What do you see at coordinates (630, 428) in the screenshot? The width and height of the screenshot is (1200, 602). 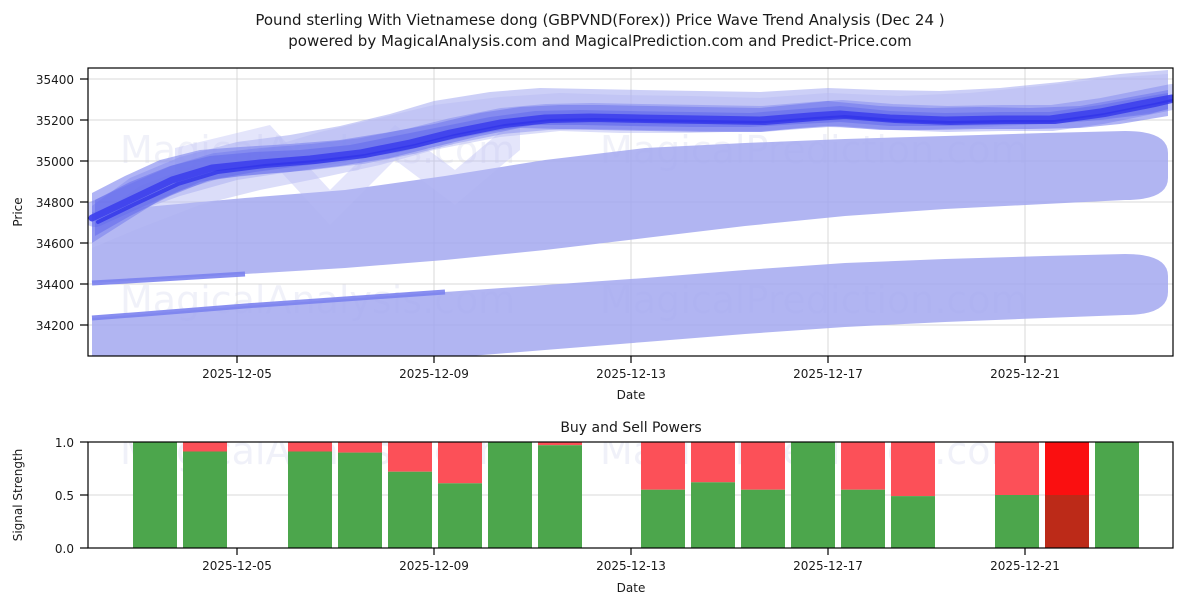 I see `power-chart-title: Buy and Sell Powers` at bounding box center [630, 428].